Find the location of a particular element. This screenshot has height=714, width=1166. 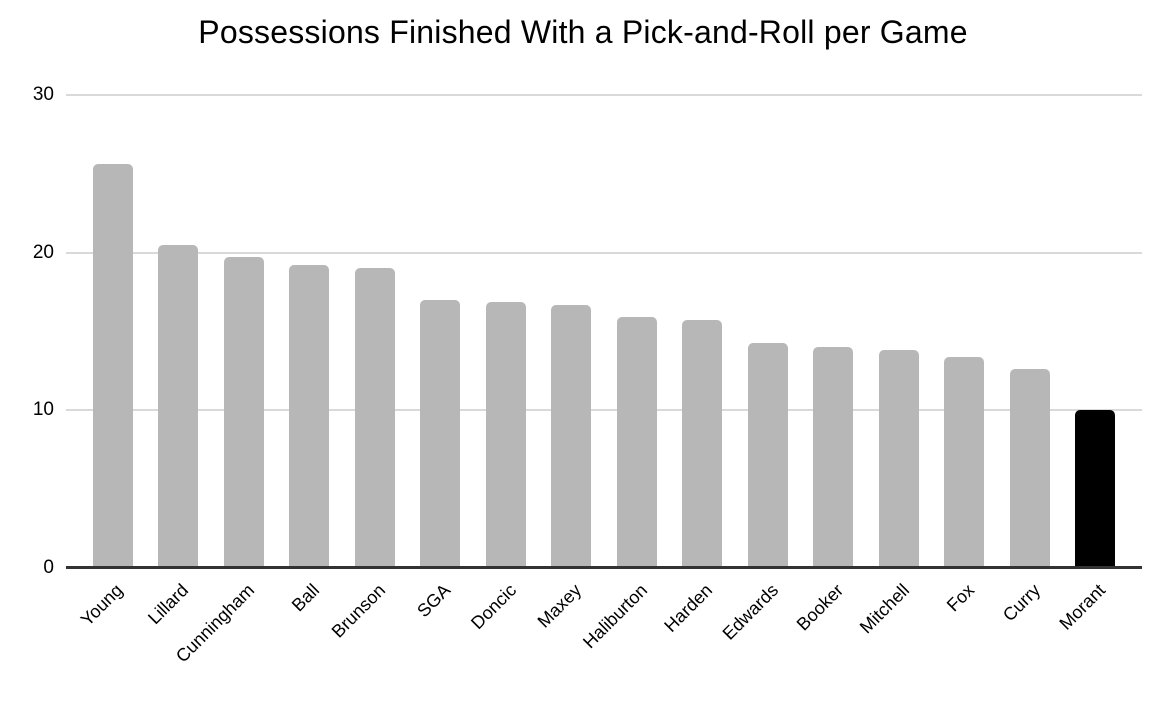

y-tick-label-30: 30 is located at coordinates (43, 94).